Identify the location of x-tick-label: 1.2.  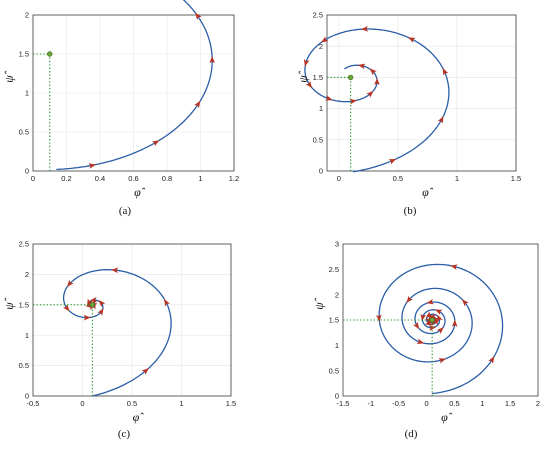
(234, 178).